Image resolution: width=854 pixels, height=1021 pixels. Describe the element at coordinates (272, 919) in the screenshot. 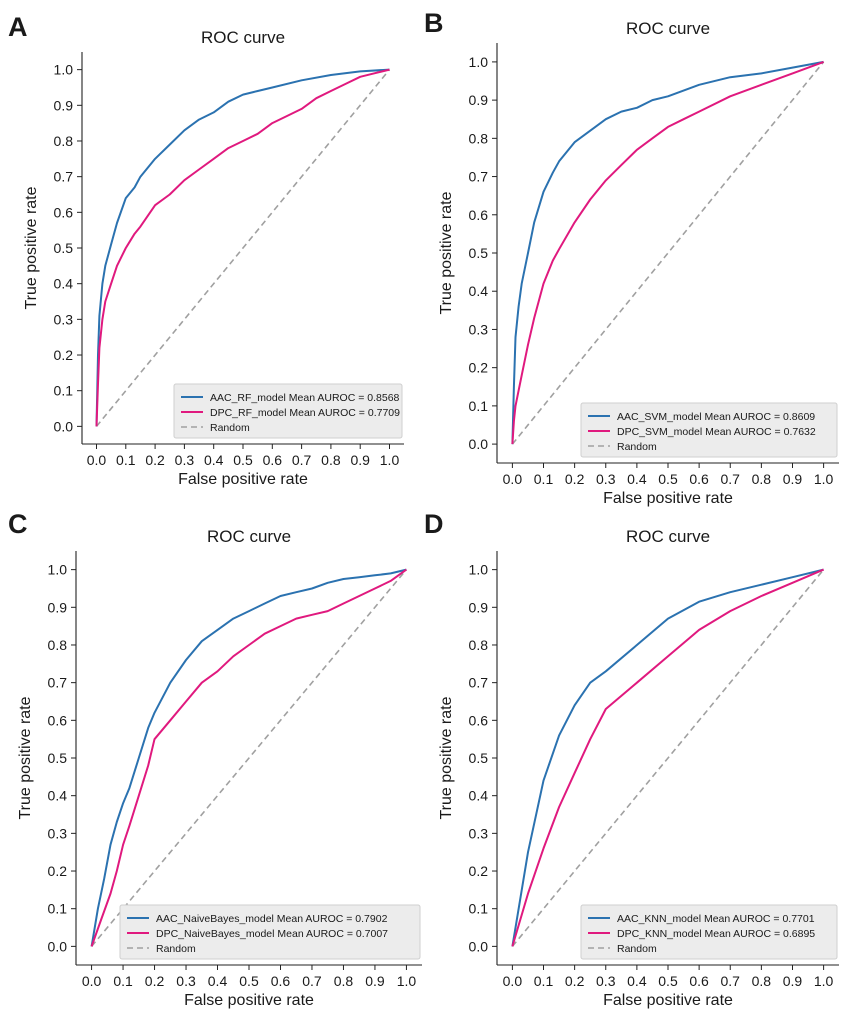

I see `legend-label: AAC_NaiveBayes_model Mean AUROC = 0.7902` at that location.